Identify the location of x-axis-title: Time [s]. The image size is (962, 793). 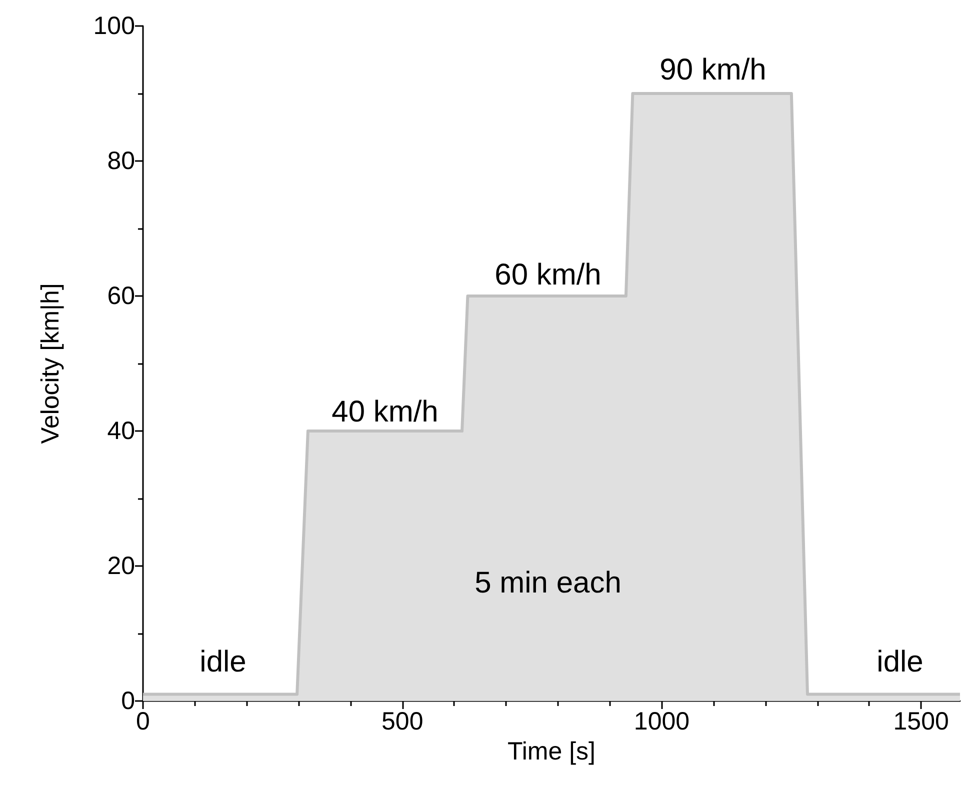
(552, 751).